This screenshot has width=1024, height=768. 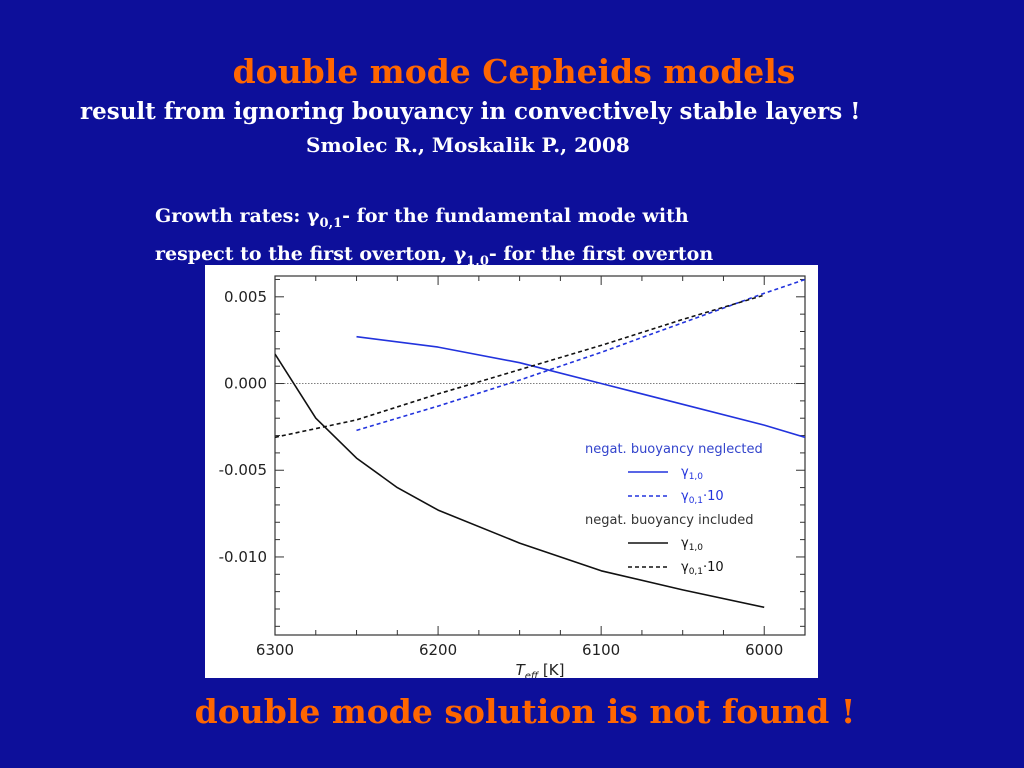 What do you see at coordinates (438, 650) in the screenshot?
I see `x-tick-label: 6200` at bounding box center [438, 650].